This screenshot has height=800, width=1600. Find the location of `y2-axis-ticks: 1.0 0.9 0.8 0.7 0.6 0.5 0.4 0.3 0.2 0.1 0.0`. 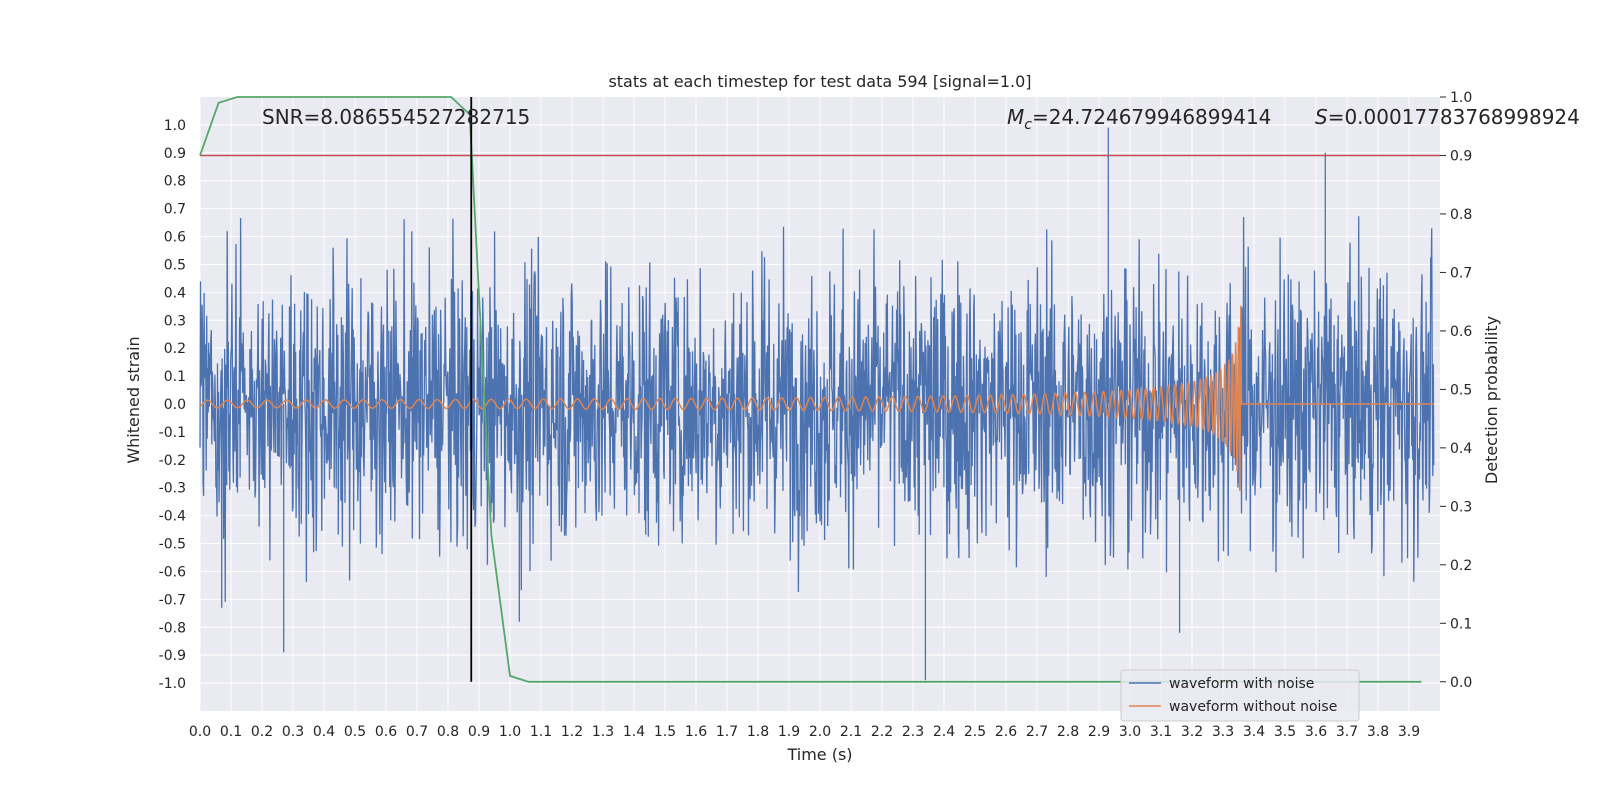

y2-axis-ticks: 1.0 0.9 0.8 0.7 0.6 0.5 0.4 0.3 0.2 0.1 0.0 is located at coordinates (1456, 390).